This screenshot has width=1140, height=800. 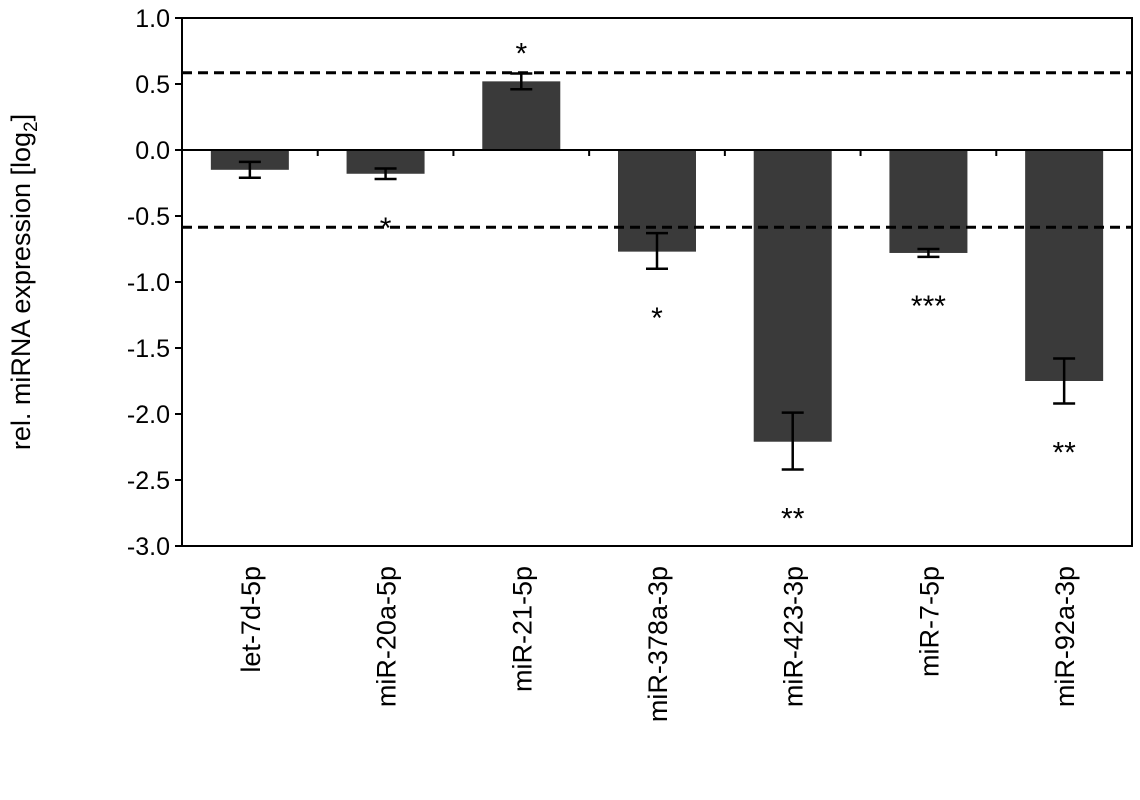 I want to click on bar-miR-7-5p, so click(x=928, y=201).